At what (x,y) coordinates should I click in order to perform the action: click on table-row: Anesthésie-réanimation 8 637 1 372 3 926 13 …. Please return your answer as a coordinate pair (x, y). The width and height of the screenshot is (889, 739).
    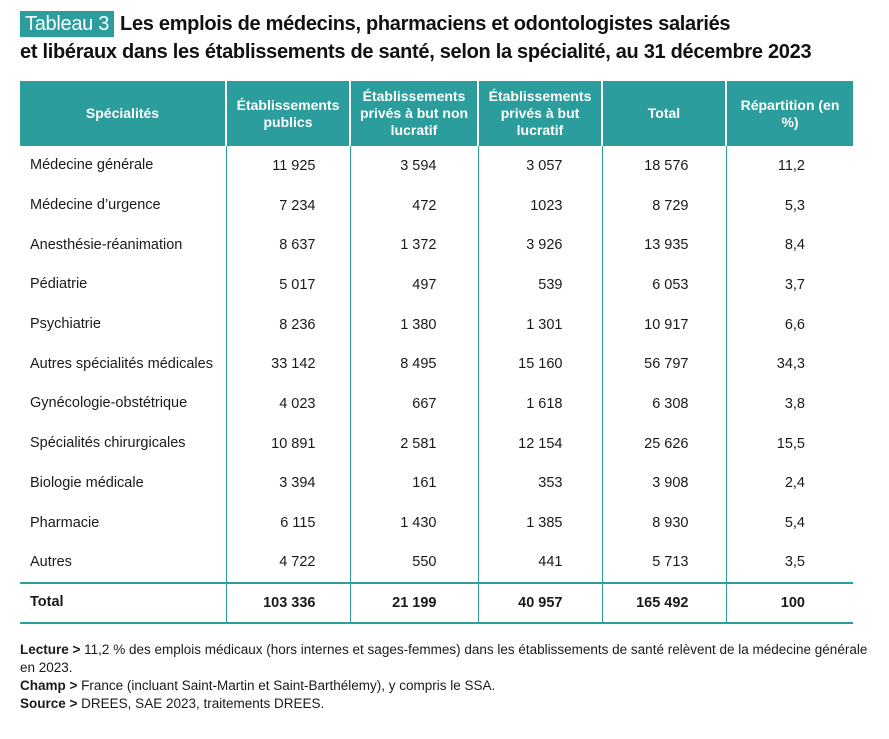
    Looking at the image, I should click on (436, 245).